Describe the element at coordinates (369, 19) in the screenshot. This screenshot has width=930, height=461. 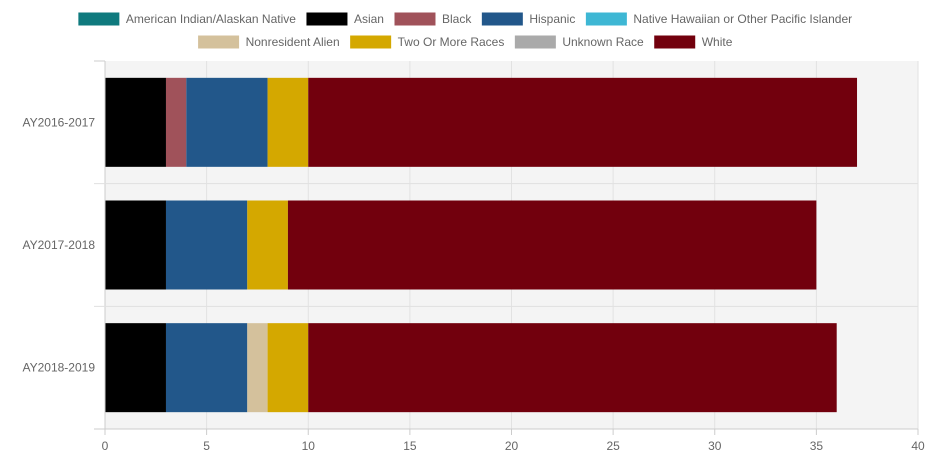
I see `legend-label: Asian` at that location.